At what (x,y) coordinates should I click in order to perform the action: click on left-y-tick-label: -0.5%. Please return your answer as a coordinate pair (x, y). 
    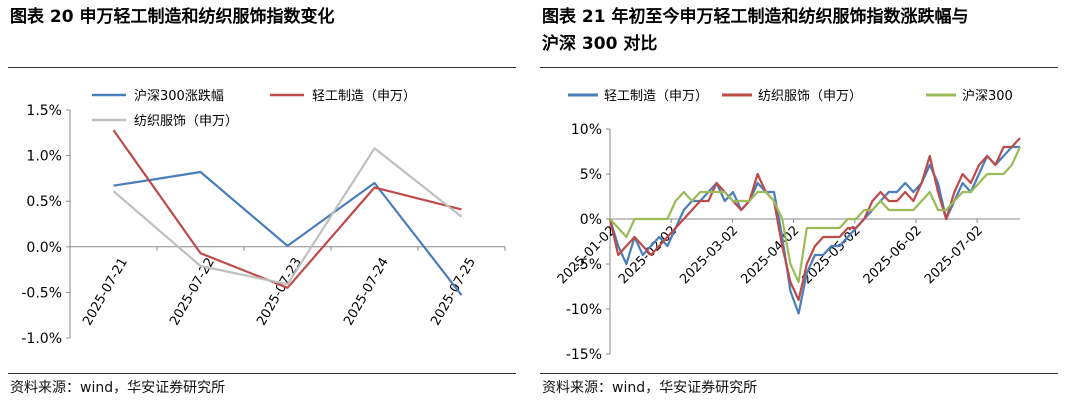
    Looking at the image, I should click on (41, 293).